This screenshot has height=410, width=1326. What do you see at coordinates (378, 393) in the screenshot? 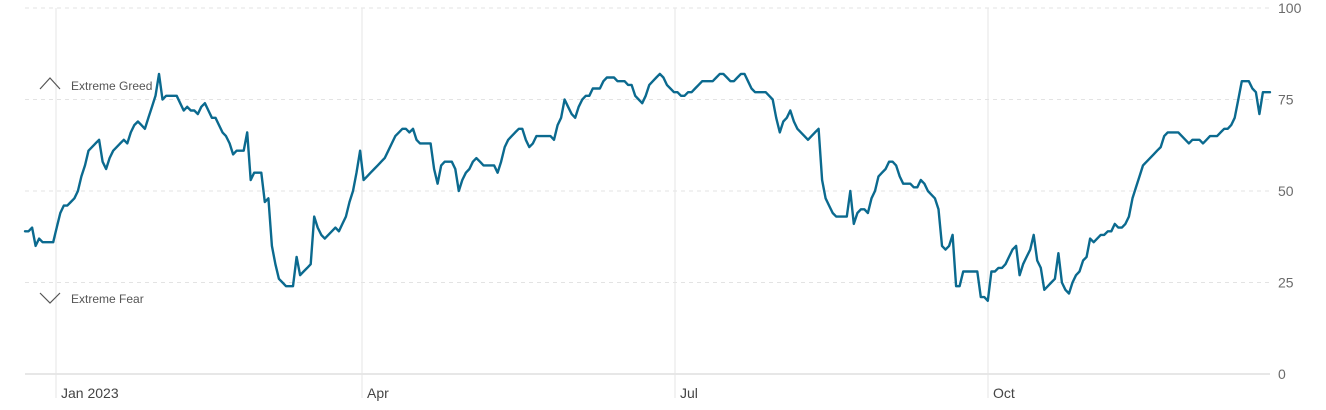
I see `x-tick-label: Apr` at bounding box center [378, 393].